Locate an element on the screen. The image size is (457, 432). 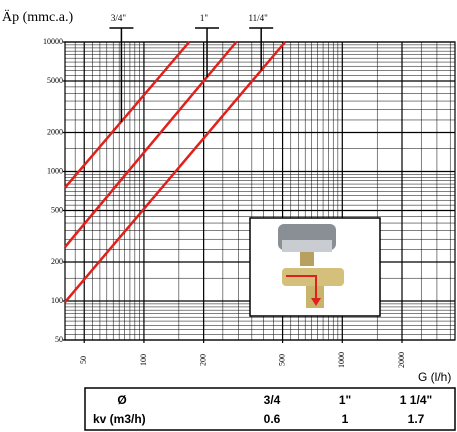
x-axis-title: G (l/h) is located at coordinates (434, 377).